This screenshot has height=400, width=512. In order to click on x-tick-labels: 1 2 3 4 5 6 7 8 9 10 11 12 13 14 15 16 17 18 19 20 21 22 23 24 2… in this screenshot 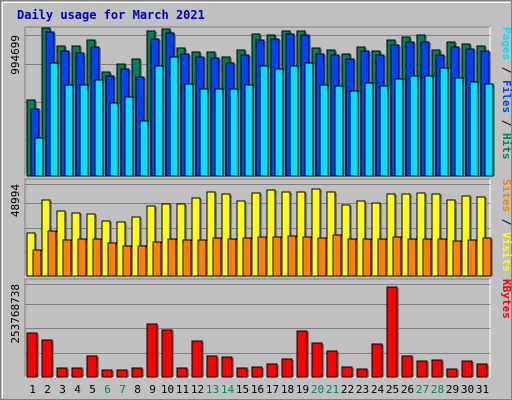, I will do `click(259, 389)`.